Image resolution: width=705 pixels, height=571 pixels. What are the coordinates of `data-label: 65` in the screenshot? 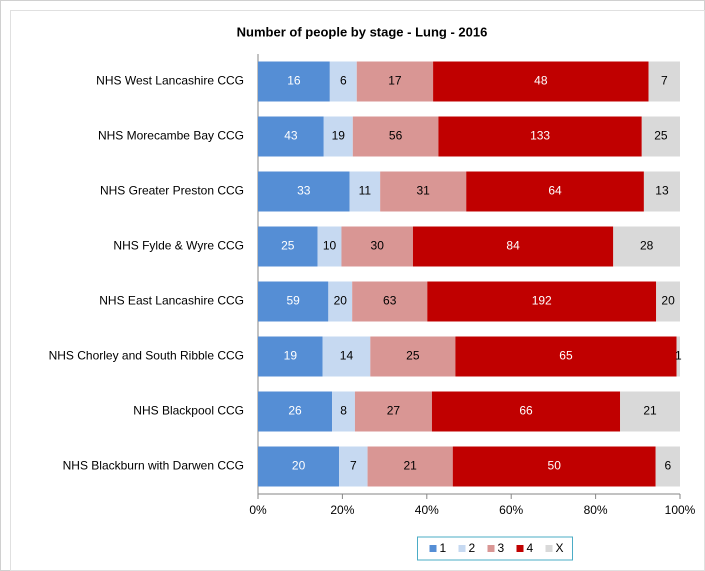 It's located at (566, 356).